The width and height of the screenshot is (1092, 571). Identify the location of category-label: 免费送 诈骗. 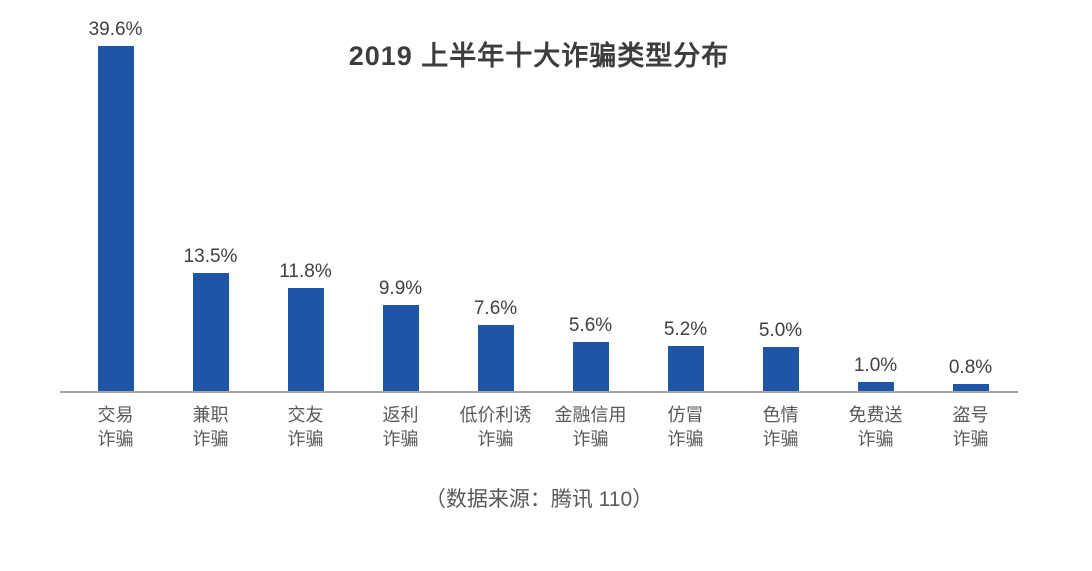
(875, 427).